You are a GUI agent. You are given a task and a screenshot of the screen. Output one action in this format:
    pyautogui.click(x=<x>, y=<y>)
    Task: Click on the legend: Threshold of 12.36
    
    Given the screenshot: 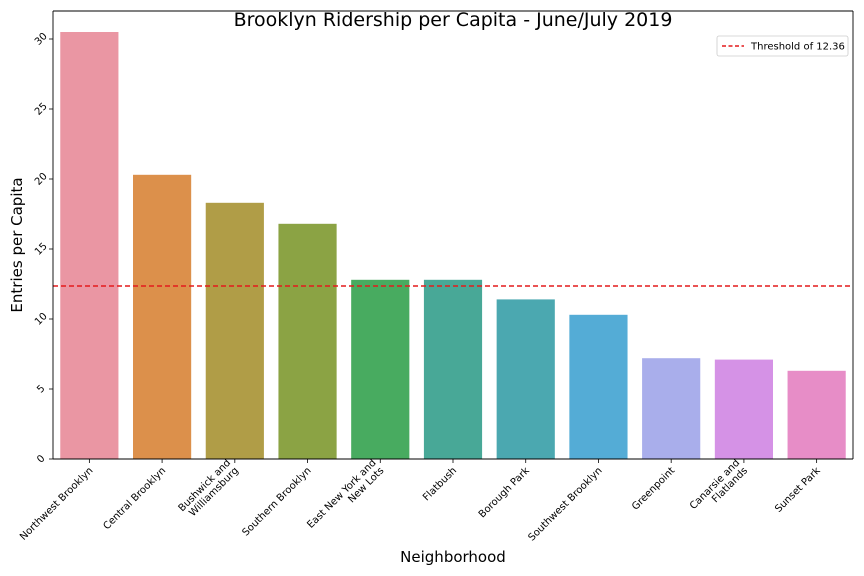 What is the action you would take?
    pyautogui.click(x=782, y=46)
    